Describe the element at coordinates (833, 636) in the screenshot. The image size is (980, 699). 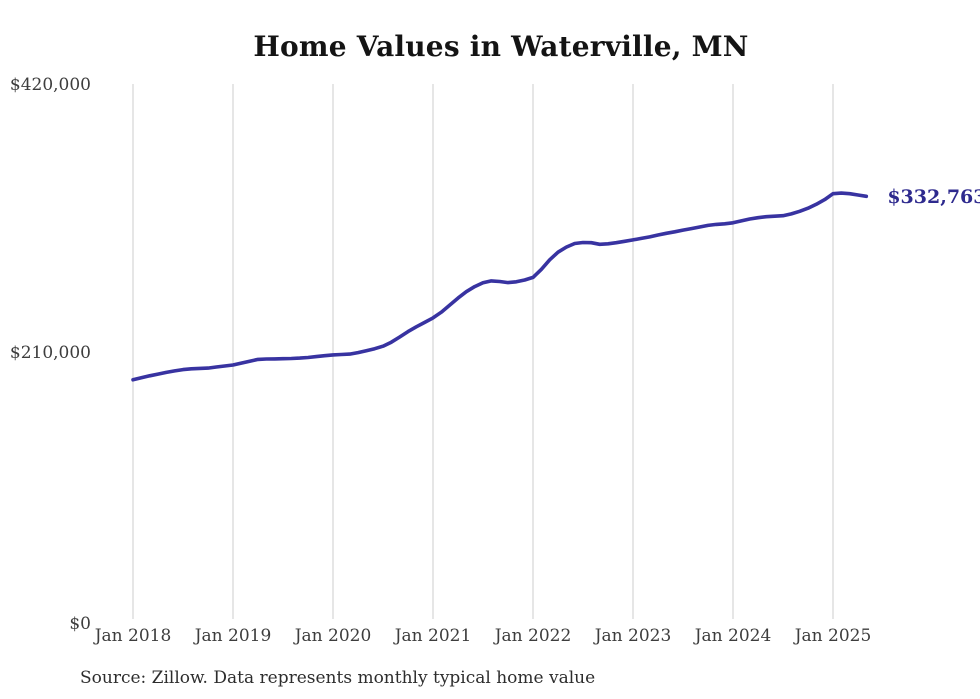
I see `x-tick-label-jan-2025: Jan 2025` at that location.